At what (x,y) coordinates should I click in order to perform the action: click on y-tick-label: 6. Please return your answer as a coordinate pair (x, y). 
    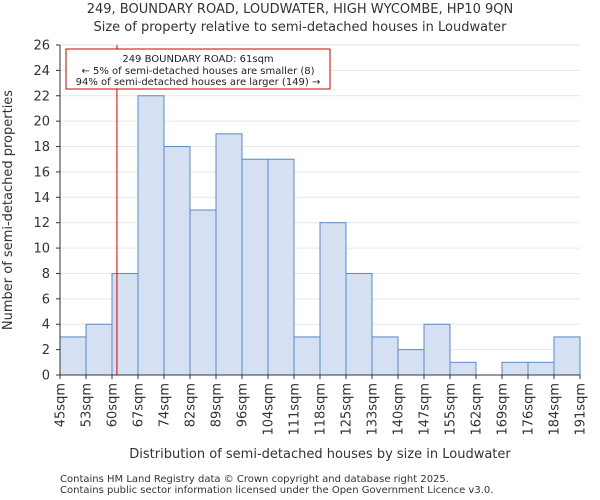
    Looking at the image, I should click on (46, 299).